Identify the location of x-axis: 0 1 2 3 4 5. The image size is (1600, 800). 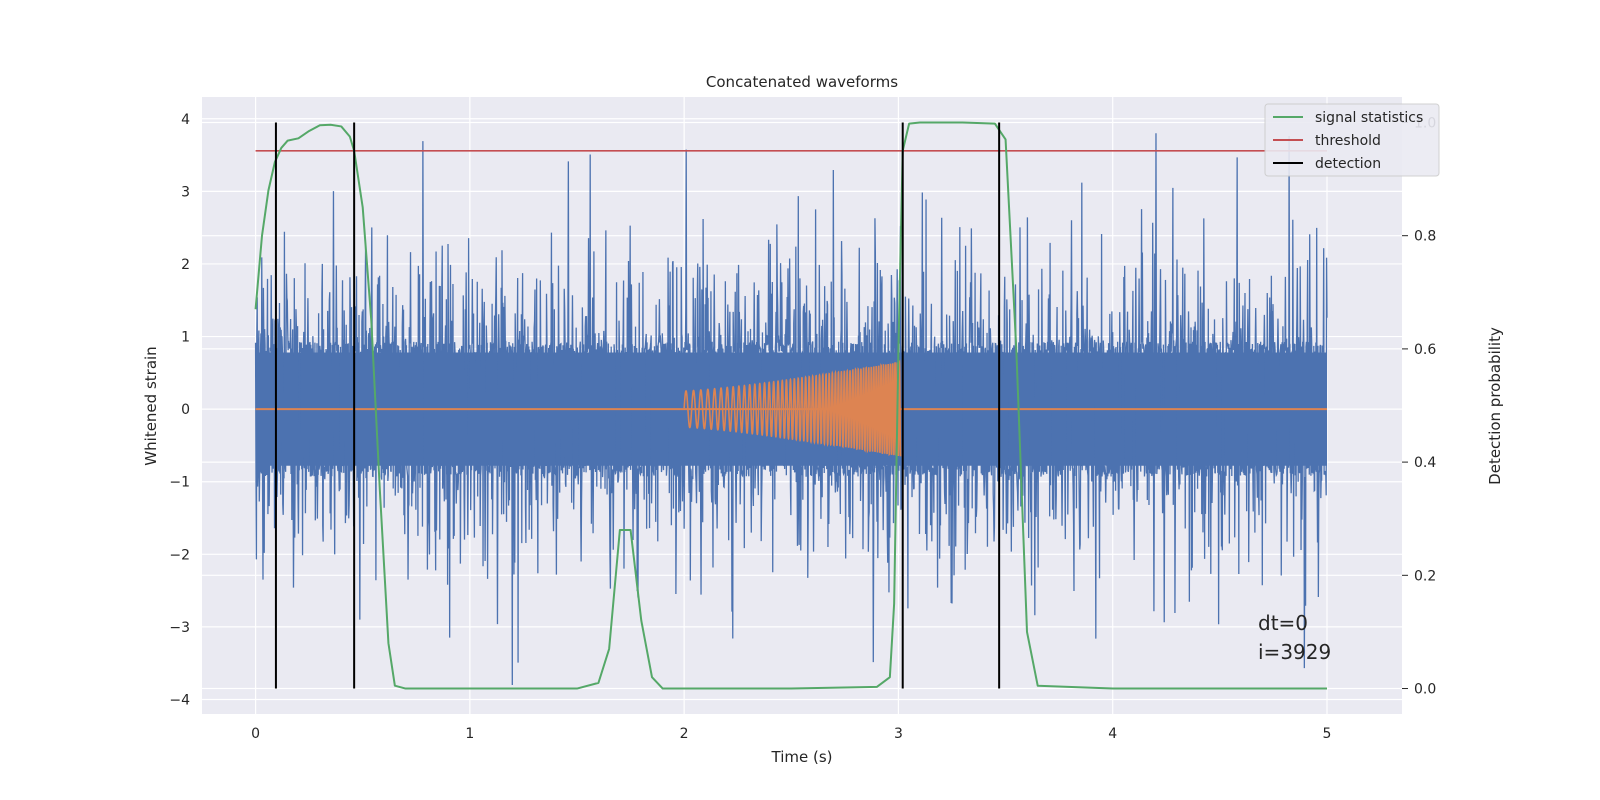
(791, 734).